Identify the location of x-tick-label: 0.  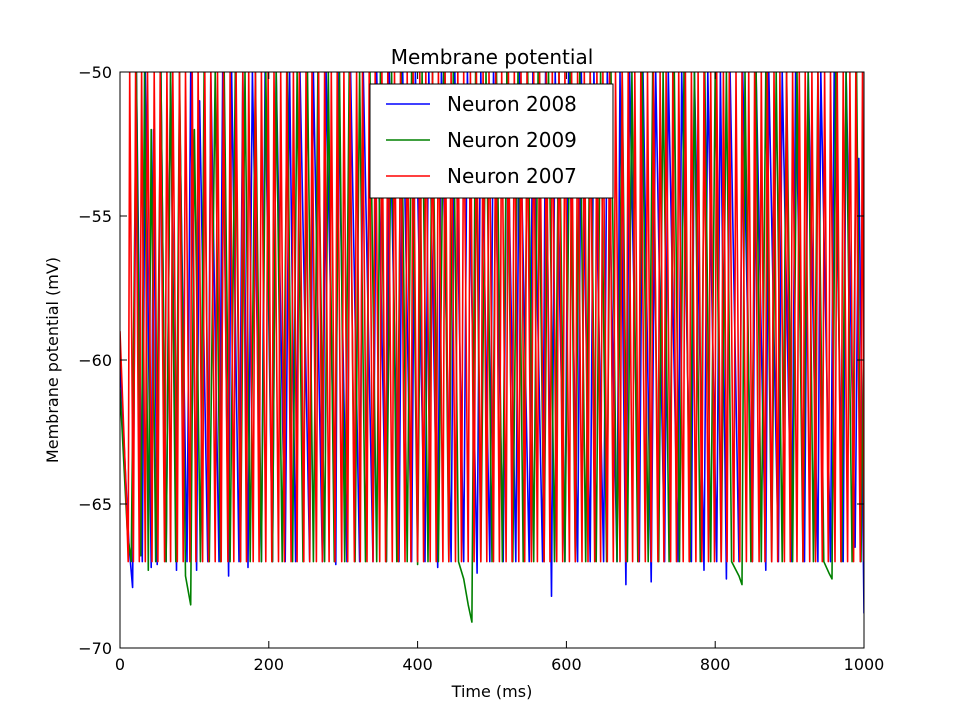
(120, 664).